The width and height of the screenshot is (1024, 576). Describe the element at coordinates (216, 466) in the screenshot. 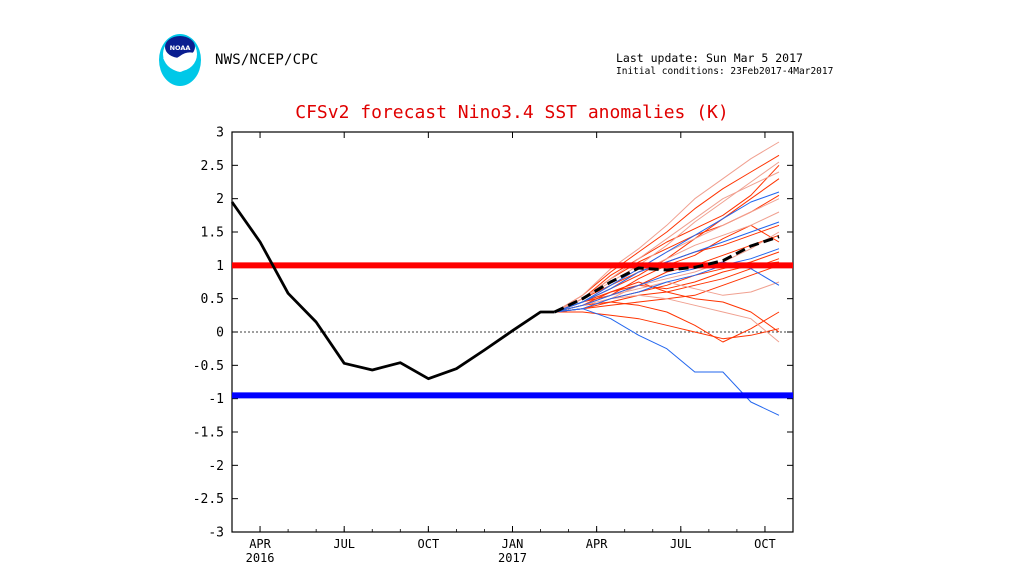

I see `y-tick-label: -2` at that location.